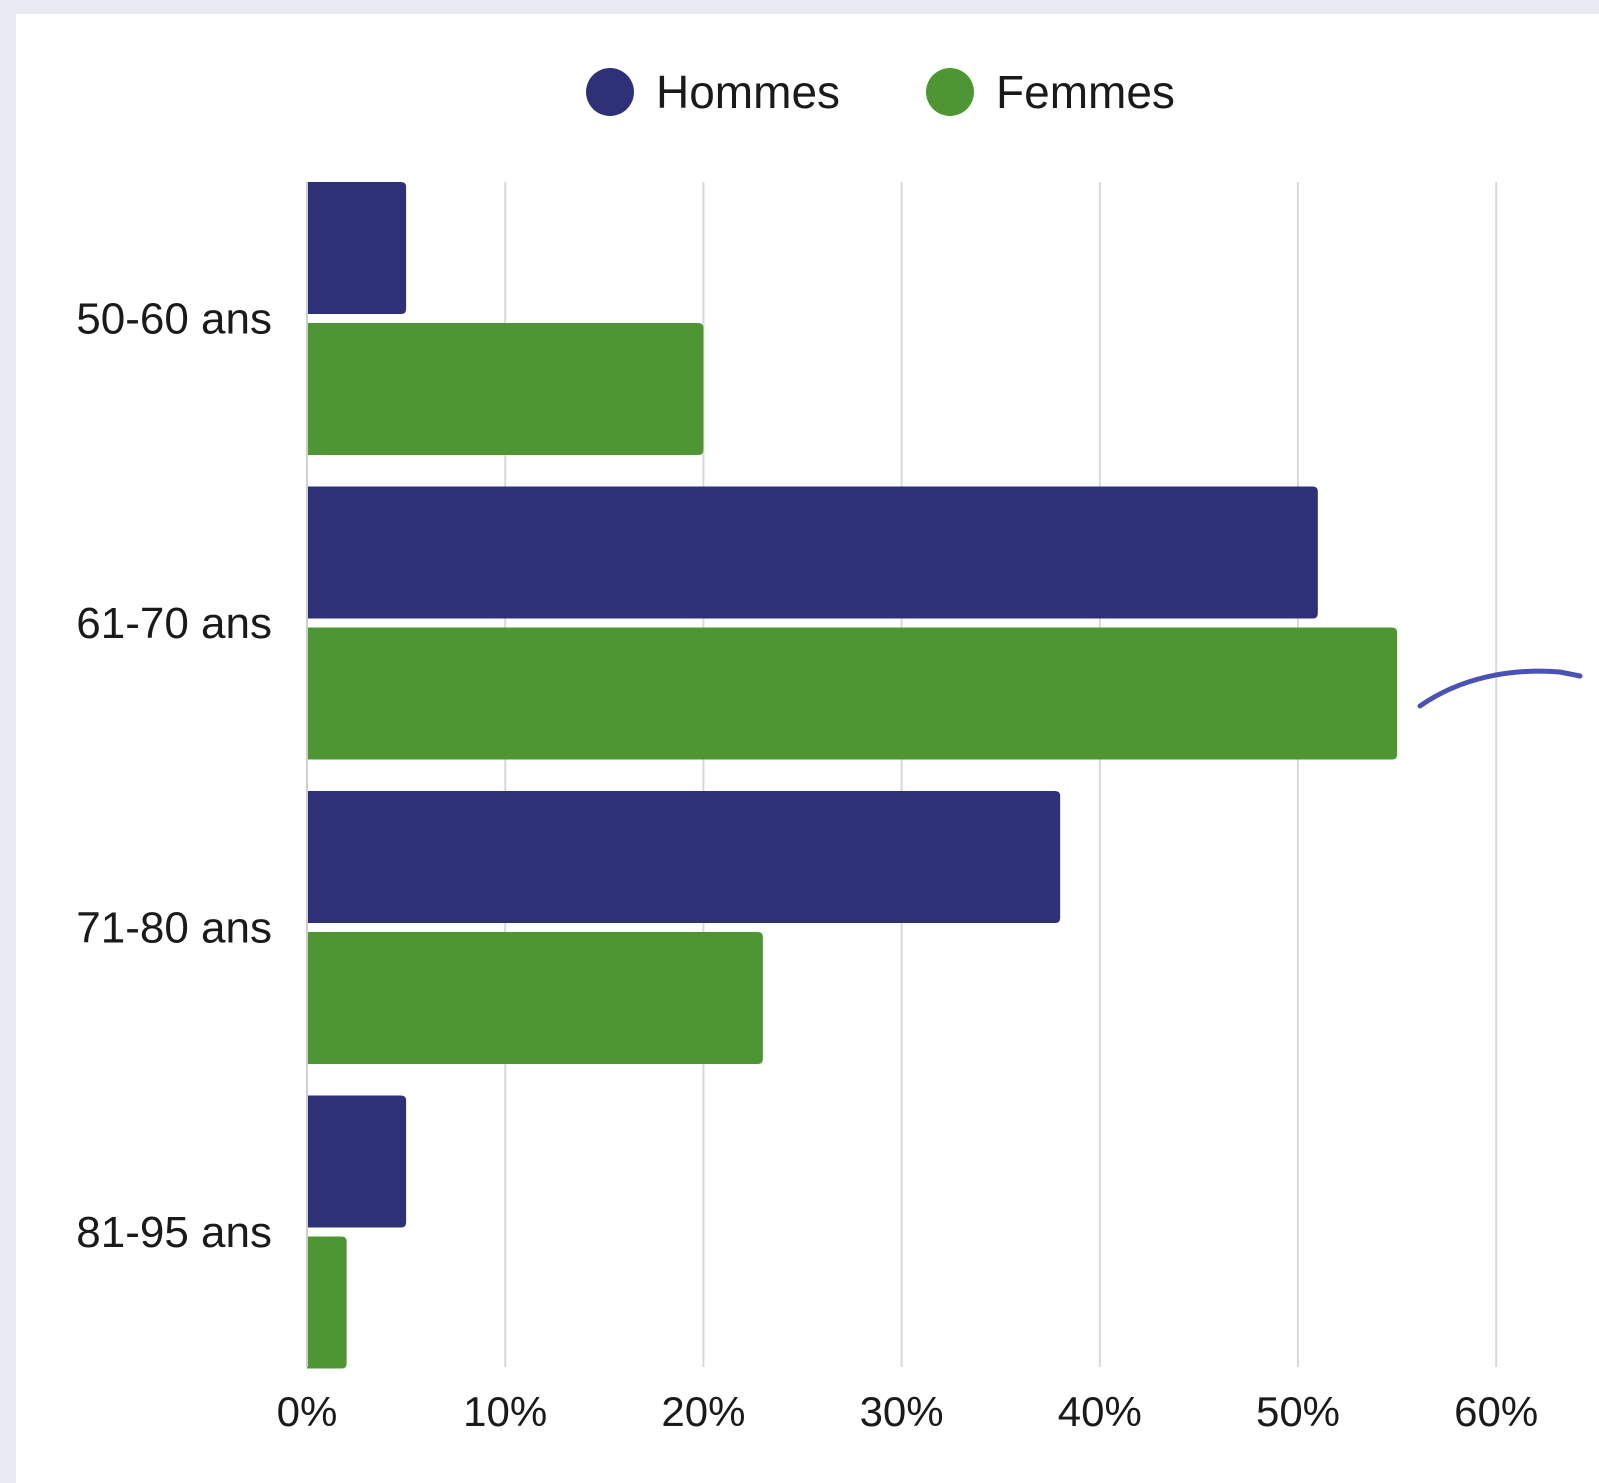 Image resolution: width=1599 pixels, height=1483 pixels. What do you see at coordinates (505, 1411) in the screenshot?
I see `x-tick-label-10: 10%` at bounding box center [505, 1411].